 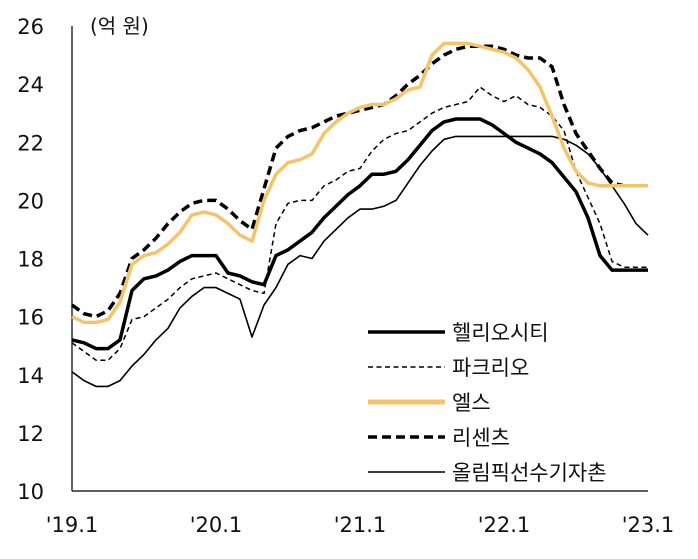 What do you see at coordinates (529, 473) in the screenshot?
I see `legend-label: 올림픽선수기자촌` at bounding box center [529, 473].